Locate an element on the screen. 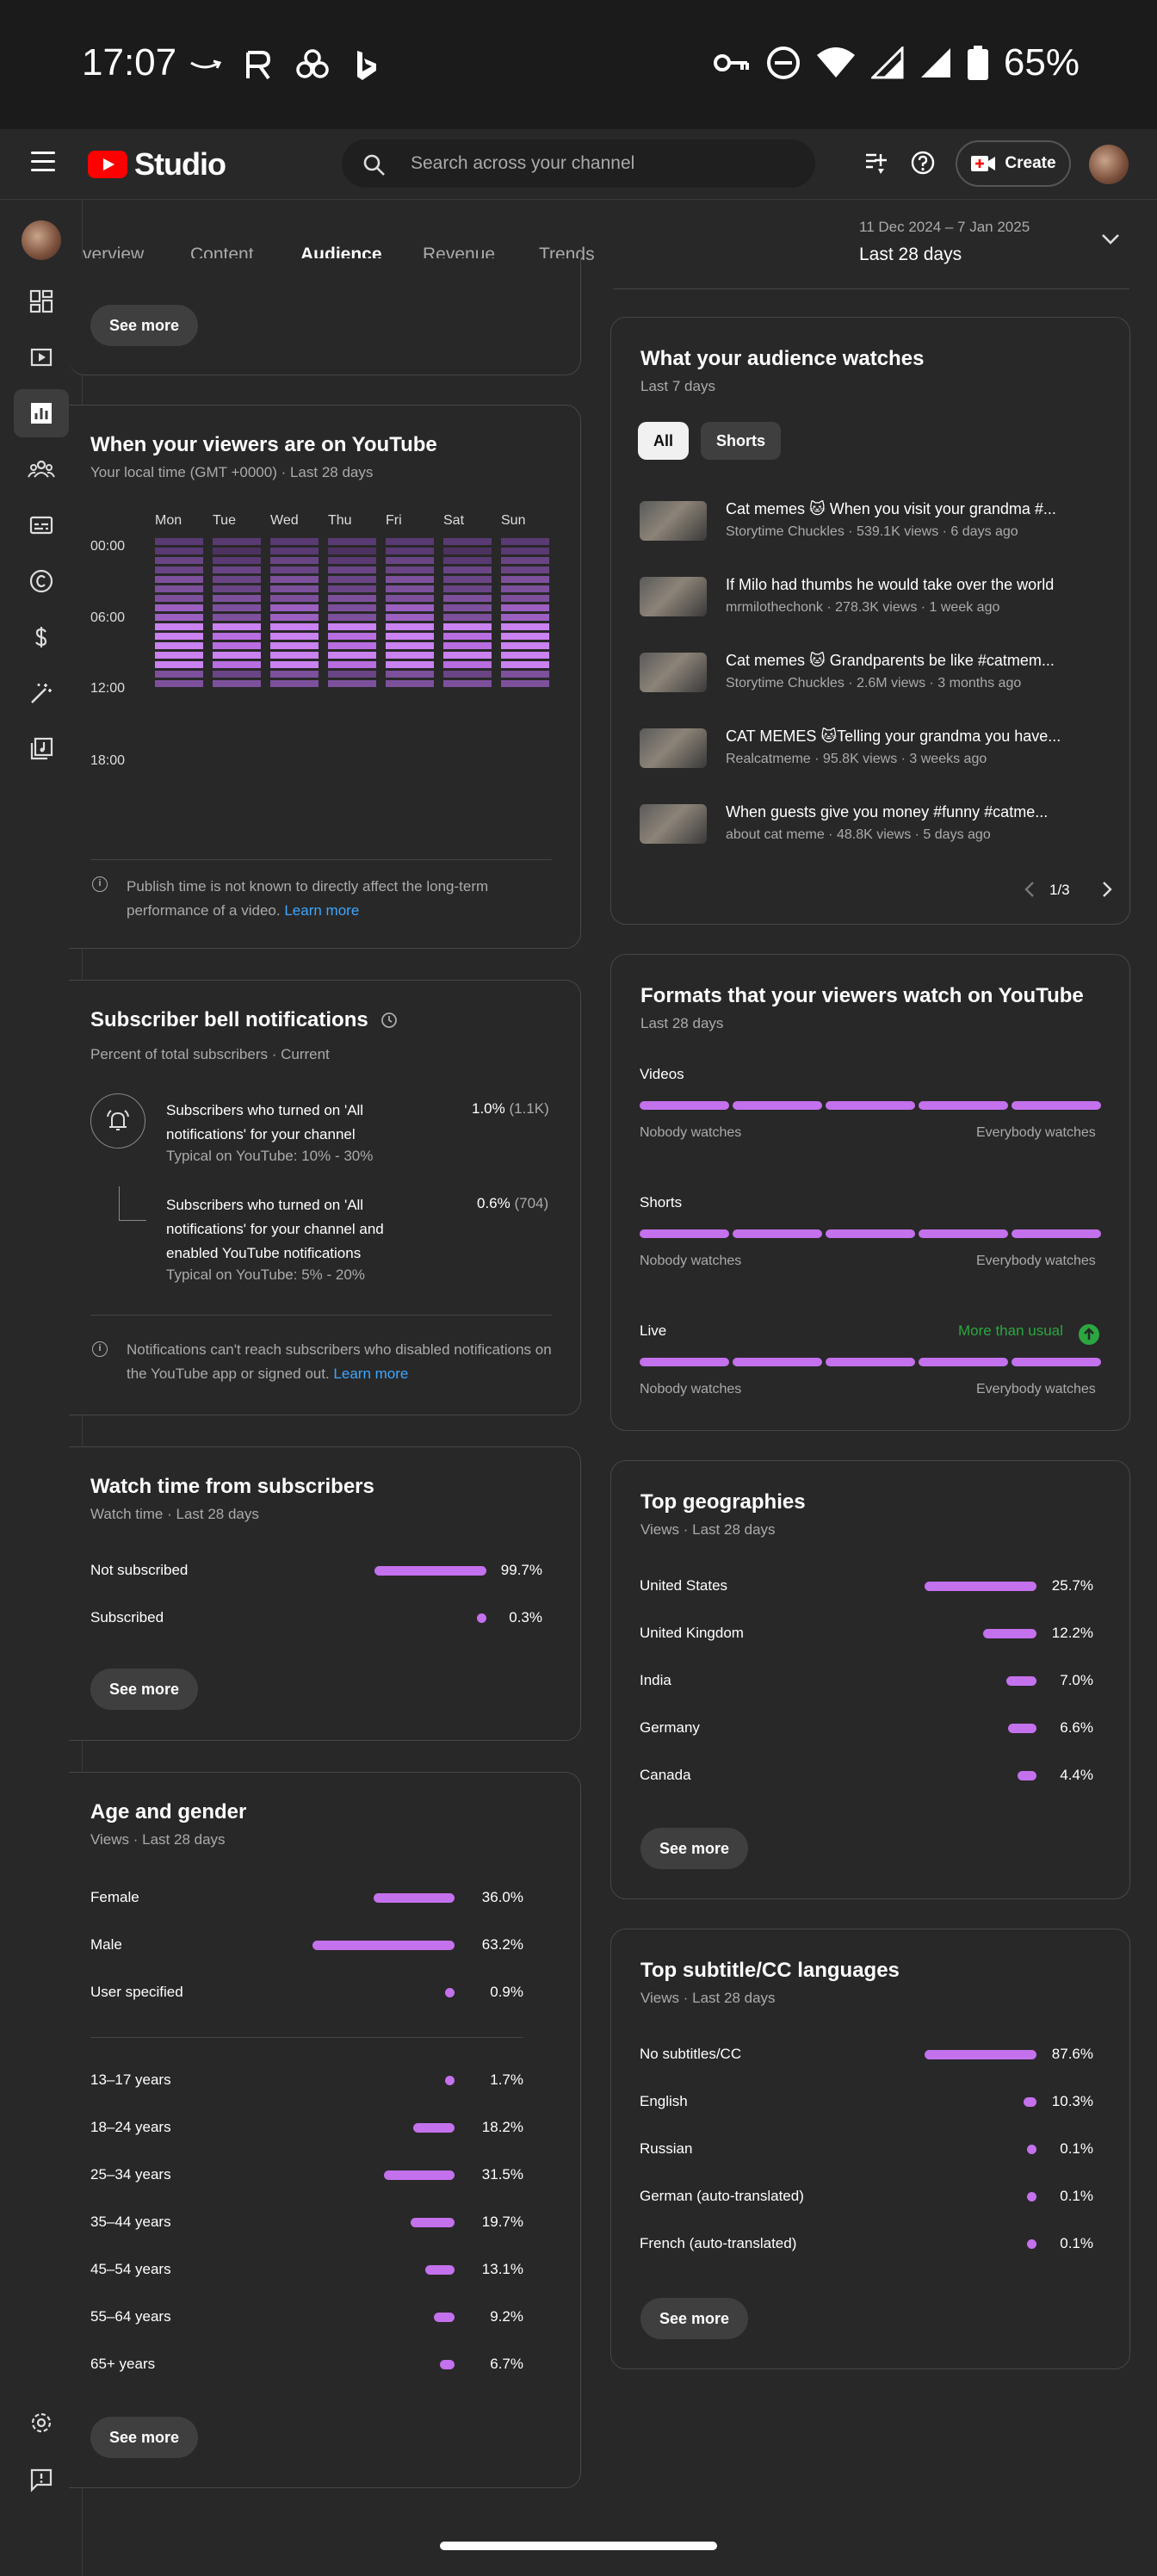 This screenshot has width=1157, height=2576. menu-icon is located at coordinates (43, 162).